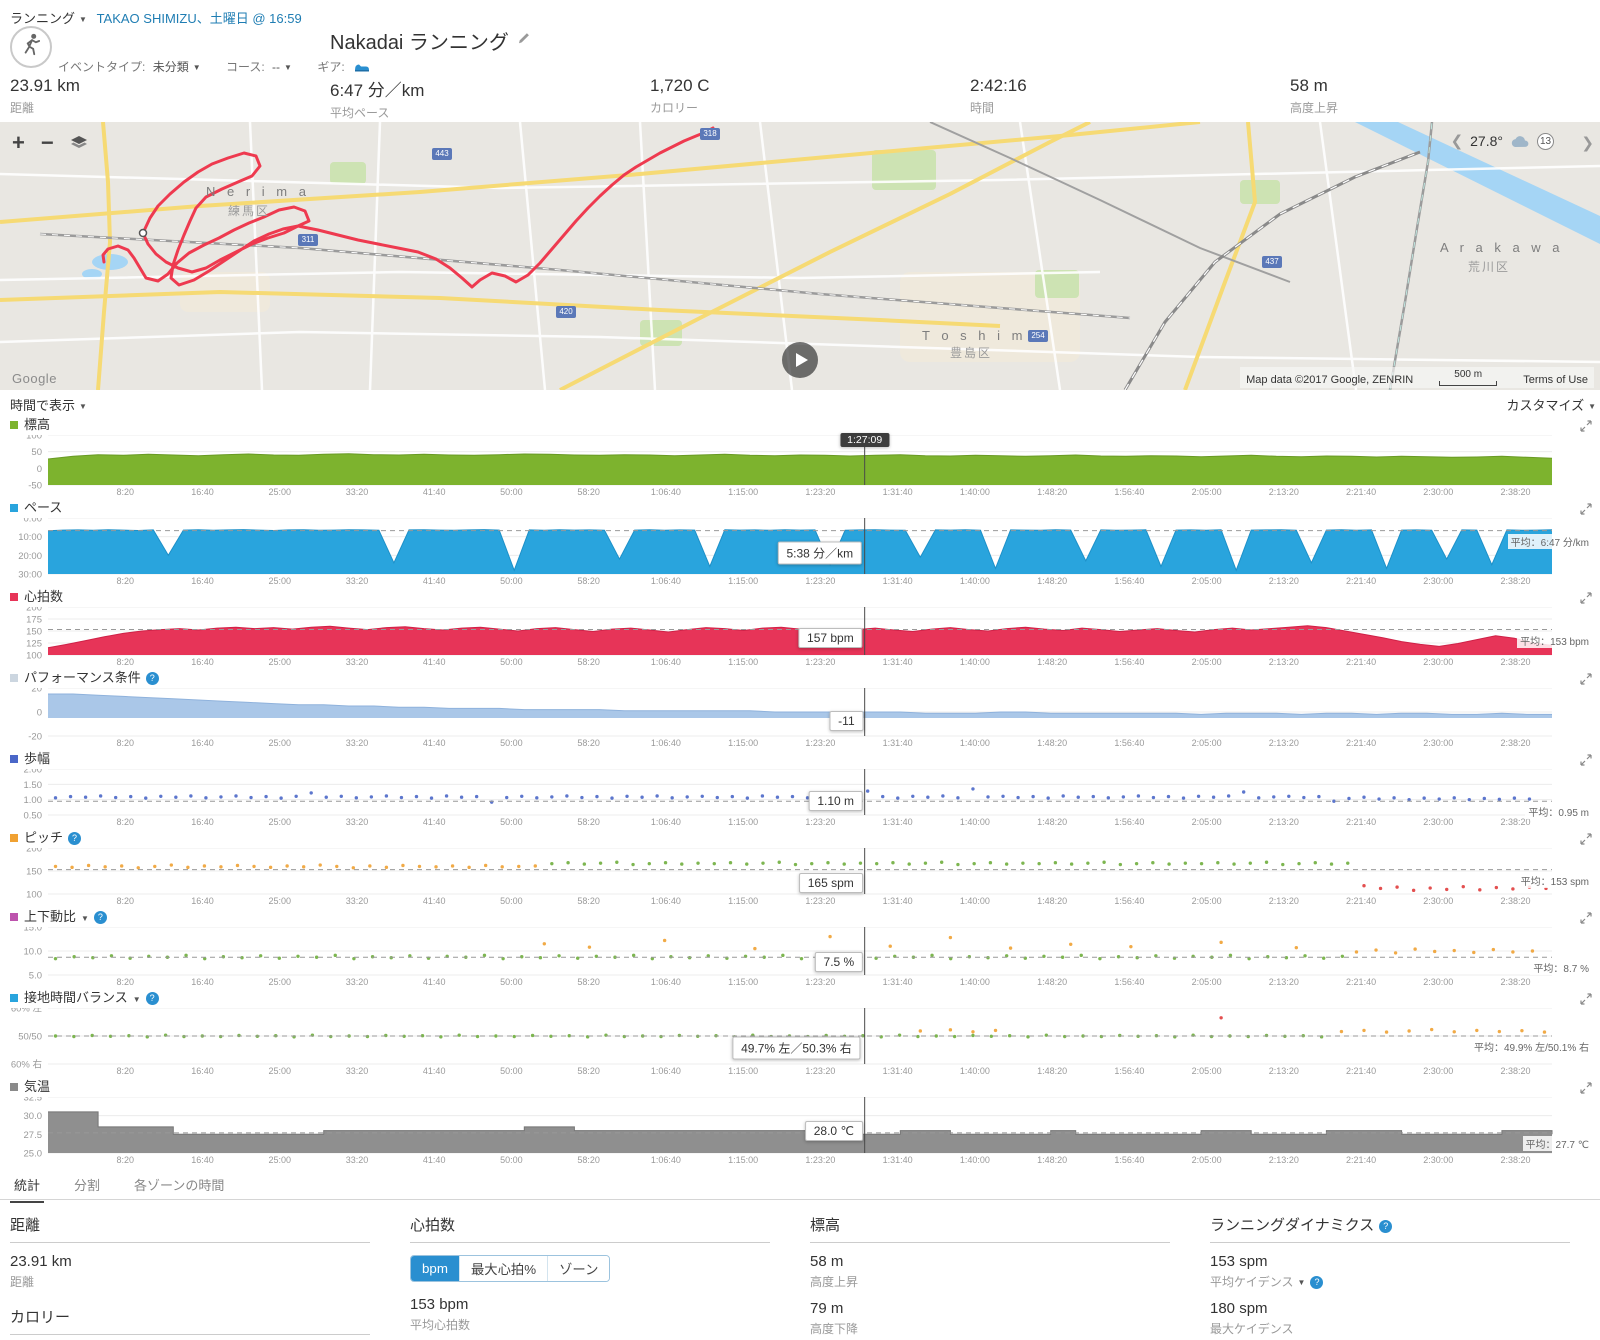  What do you see at coordinates (14, 759) in the screenshot?
I see `legend-swatch` at bounding box center [14, 759].